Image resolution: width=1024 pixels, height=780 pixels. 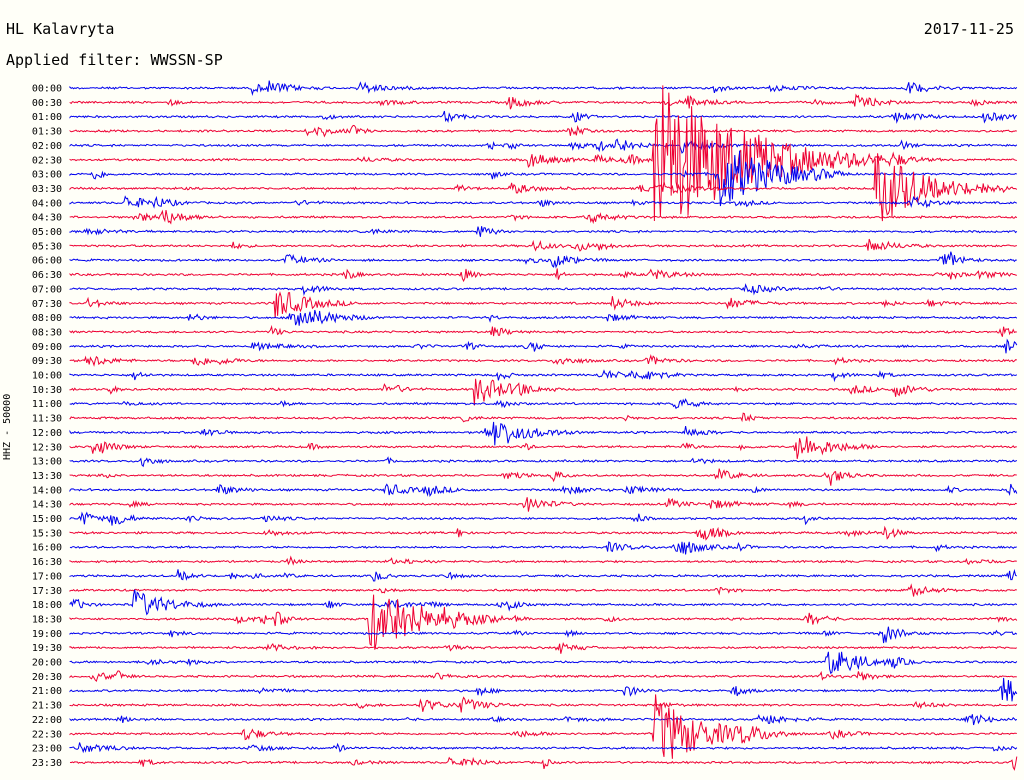 I want to click on trace-row-2000, so click(x=543, y=663).